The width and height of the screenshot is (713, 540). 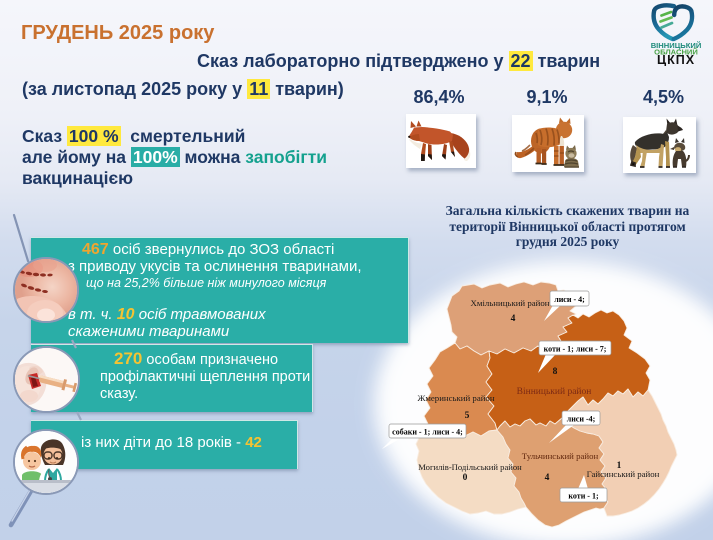 What do you see at coordinates (676, 59) in the screenshot?
I see `svg-text: ЦКПХ` at bounding box center [676, 59].